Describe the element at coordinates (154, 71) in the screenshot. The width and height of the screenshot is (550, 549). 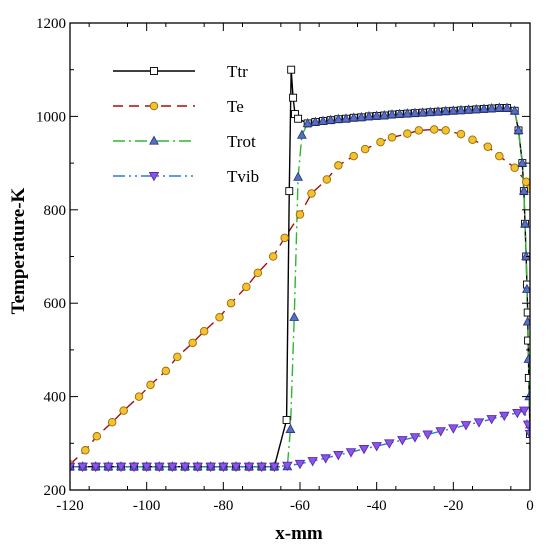
I see `legend-marker-ttr` at that location.